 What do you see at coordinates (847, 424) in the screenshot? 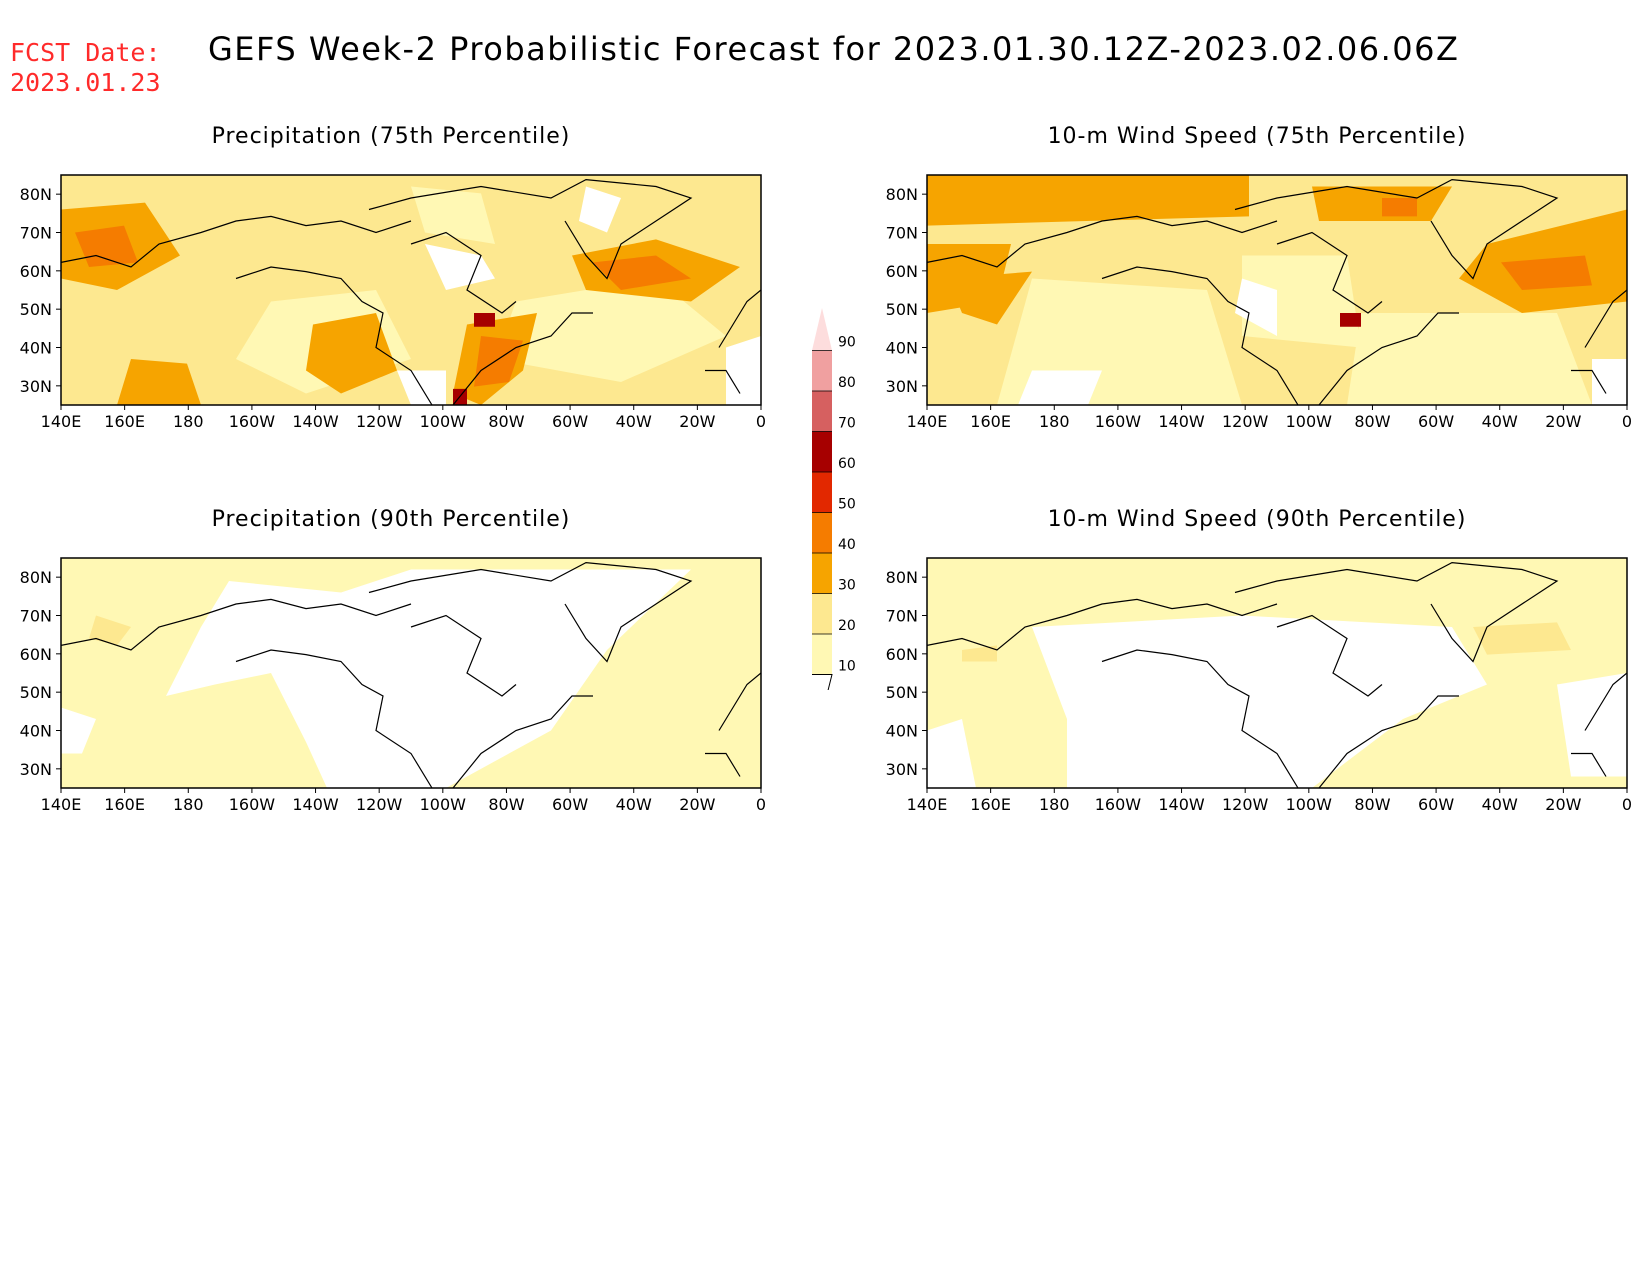
I see `colorbar-label: 70` at bounding box center [847, 424].